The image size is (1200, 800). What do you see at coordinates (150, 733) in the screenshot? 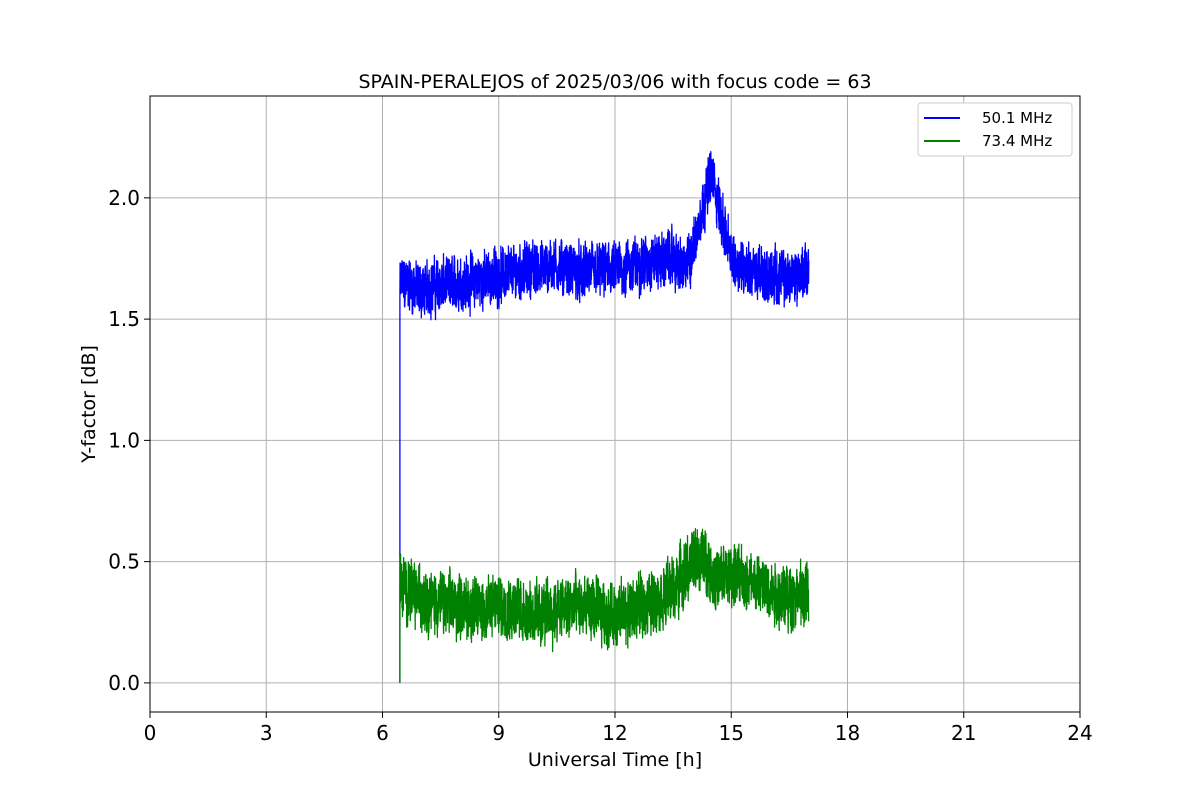
I see `x-tick-label: 0` at bounding box center [150, 733].